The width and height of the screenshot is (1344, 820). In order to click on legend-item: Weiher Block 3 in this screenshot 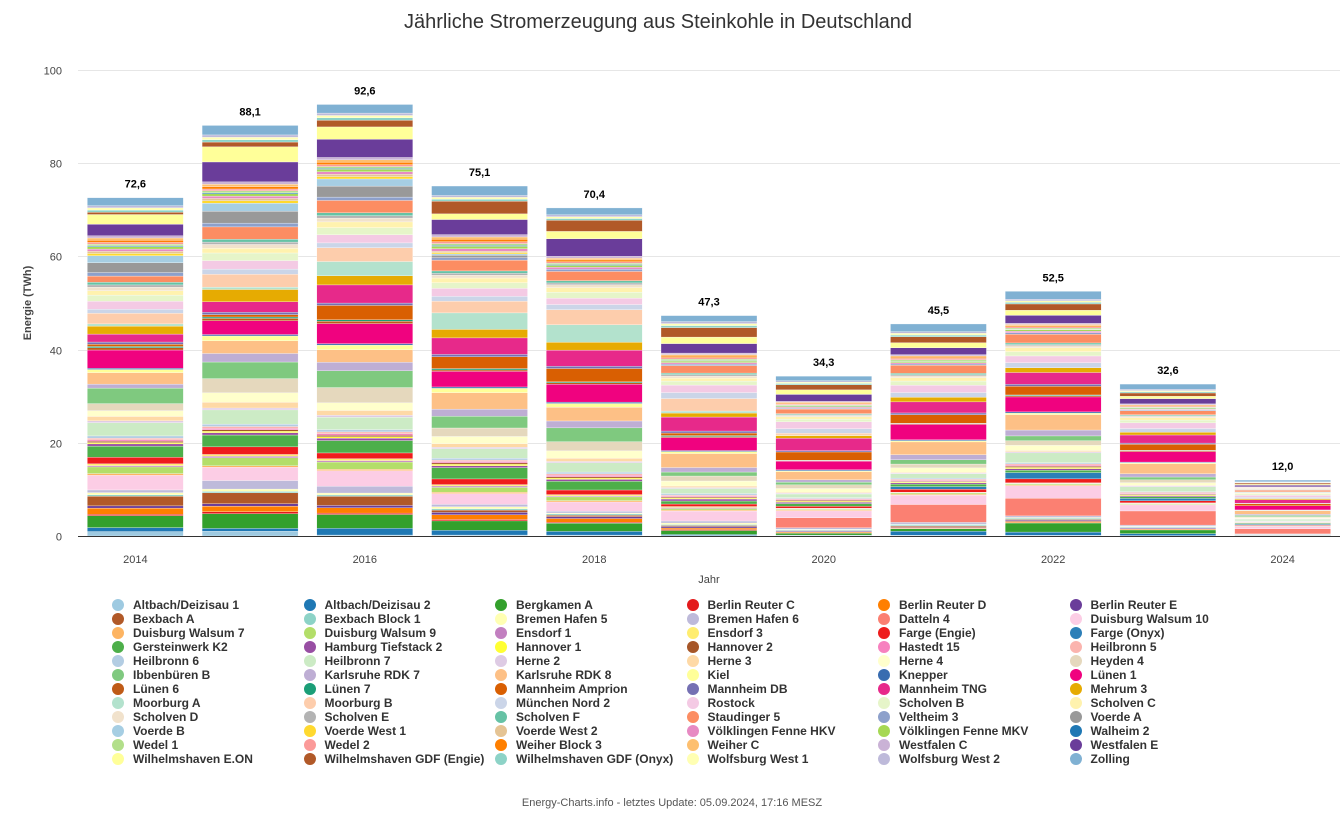, I will do `click(591, 745)`.